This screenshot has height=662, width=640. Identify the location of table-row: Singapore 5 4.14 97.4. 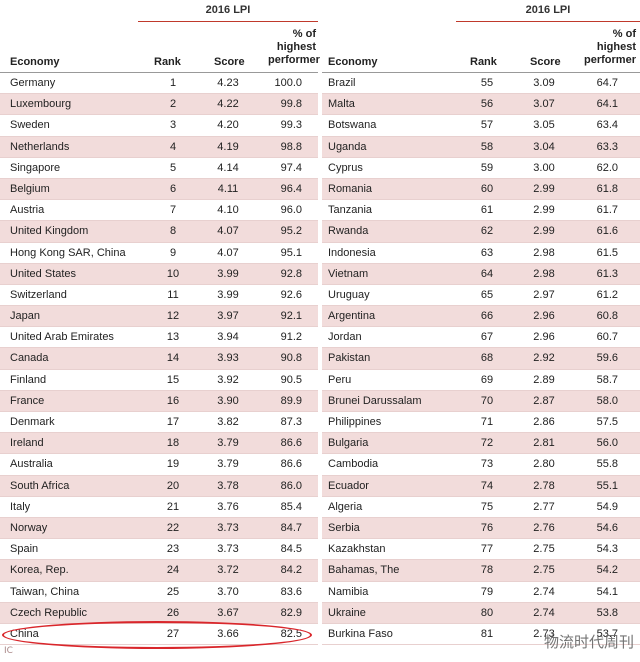
(159, 168).